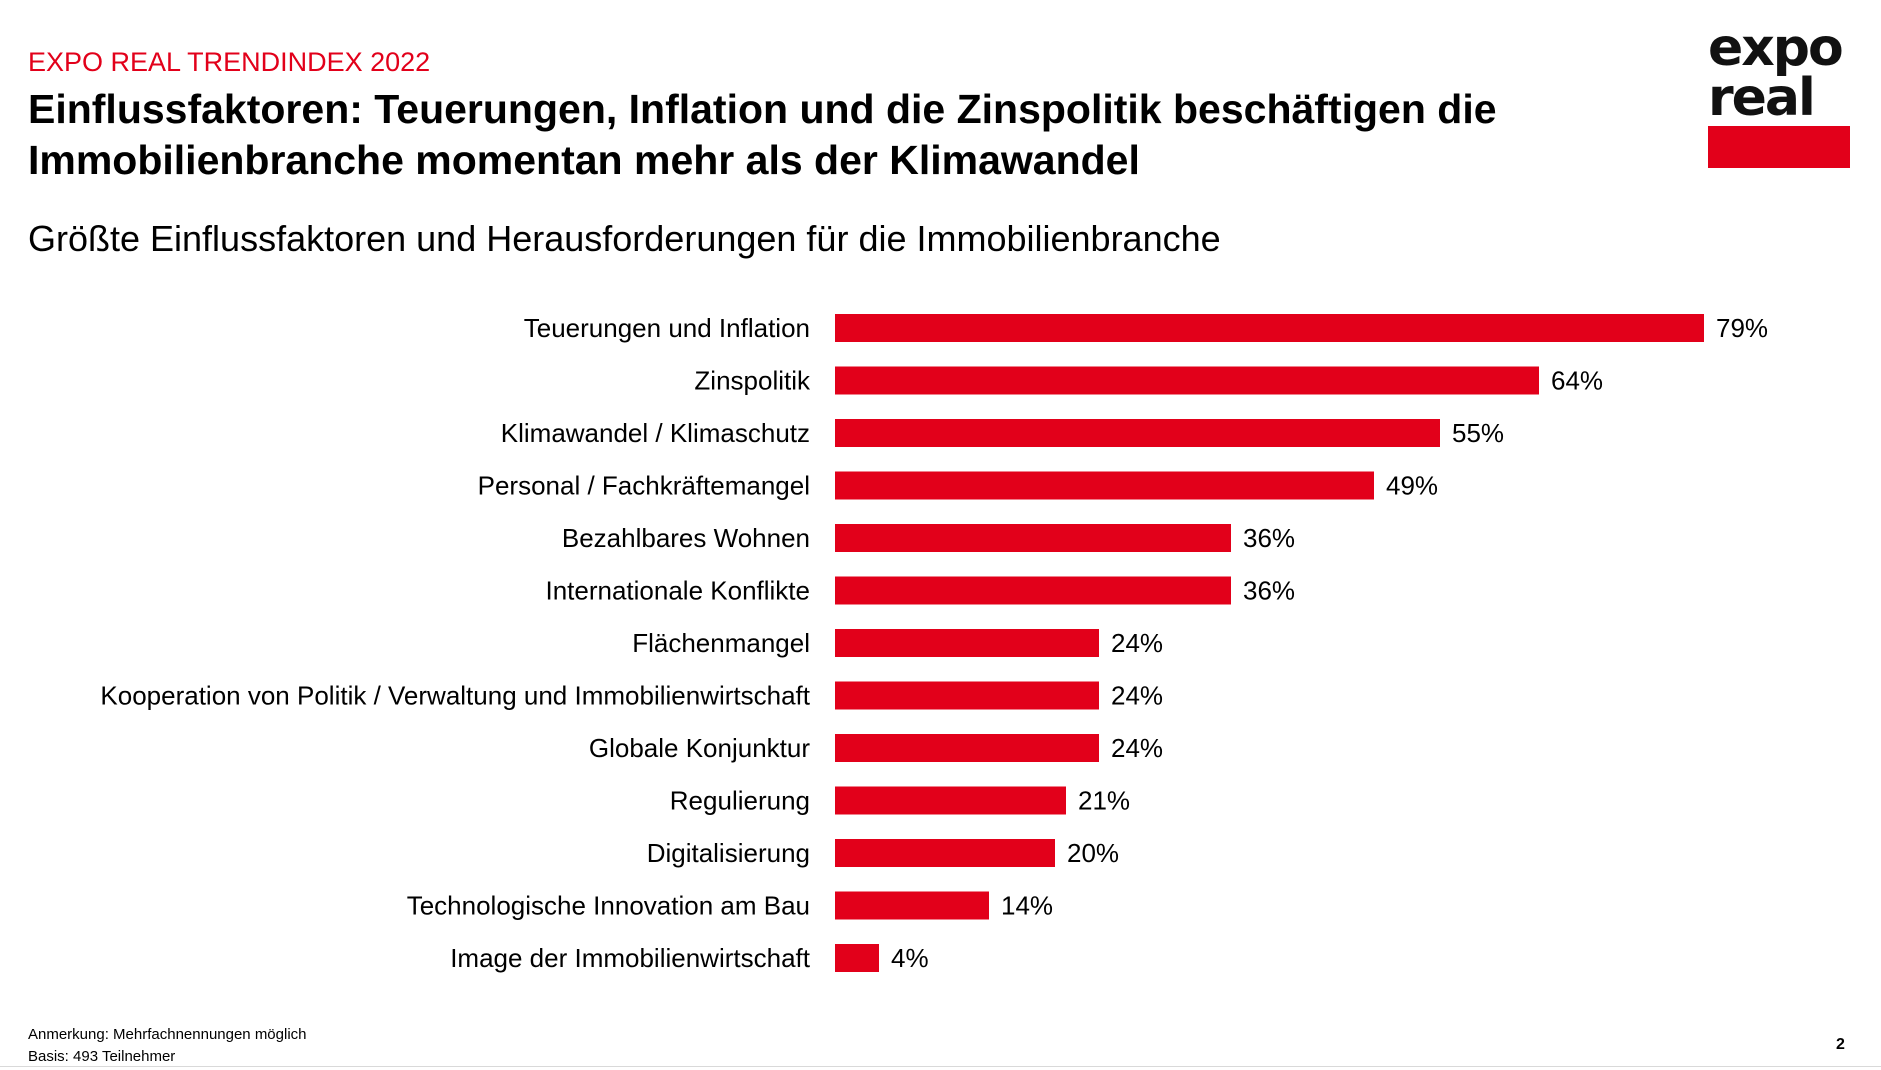 The image size is (1881, 1070). I want to click on value-label: 20%, so click(1093, 853).